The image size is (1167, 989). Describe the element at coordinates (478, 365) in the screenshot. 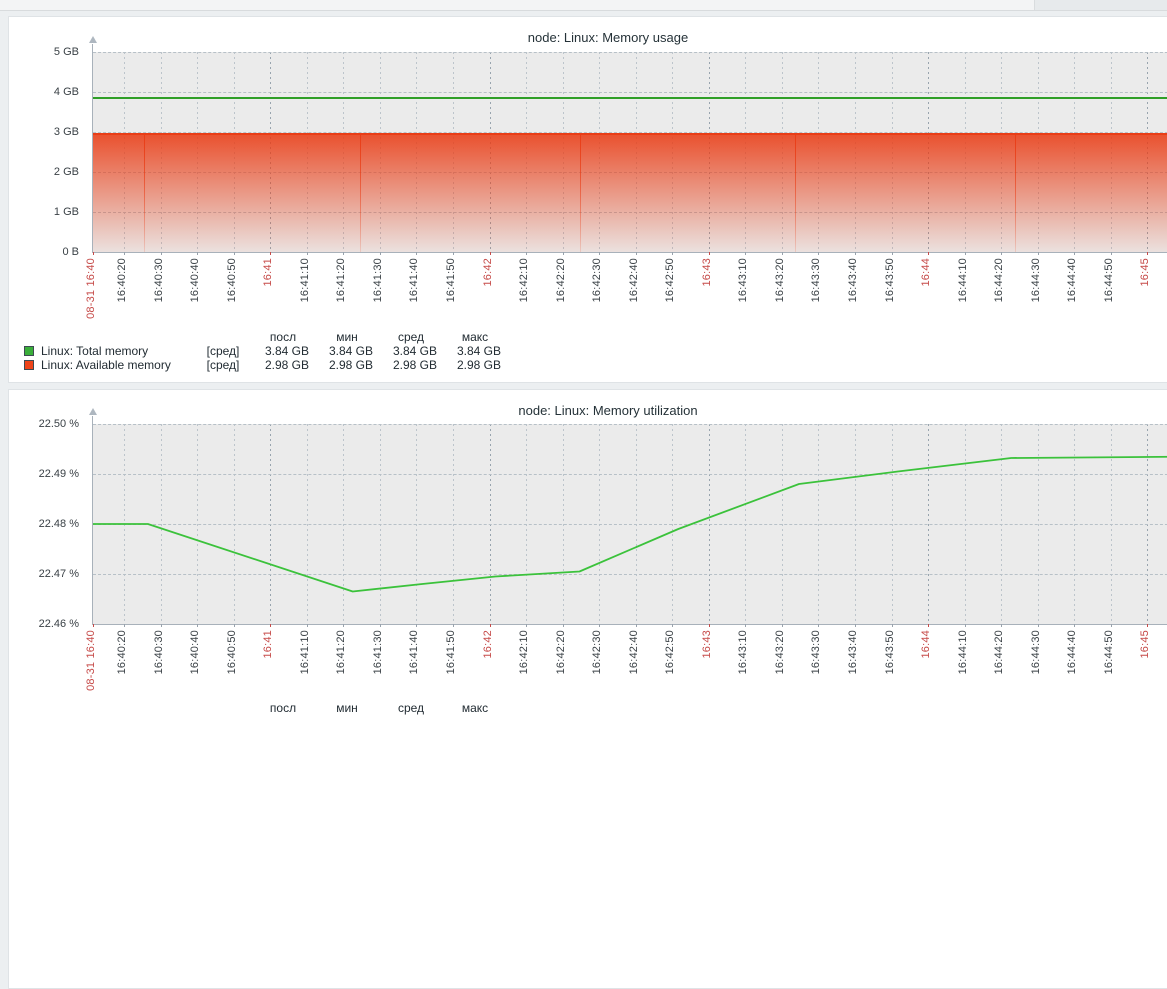

I see `legend-stat-value: 2.98 GB` at that location.